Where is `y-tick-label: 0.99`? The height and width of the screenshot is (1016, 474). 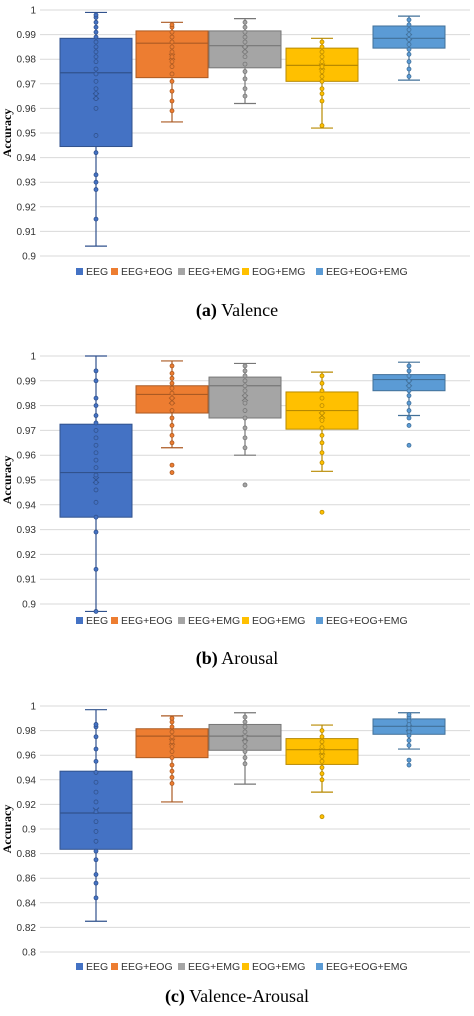
y-tick-label: 0.99 is located at coordinates (27, 381).